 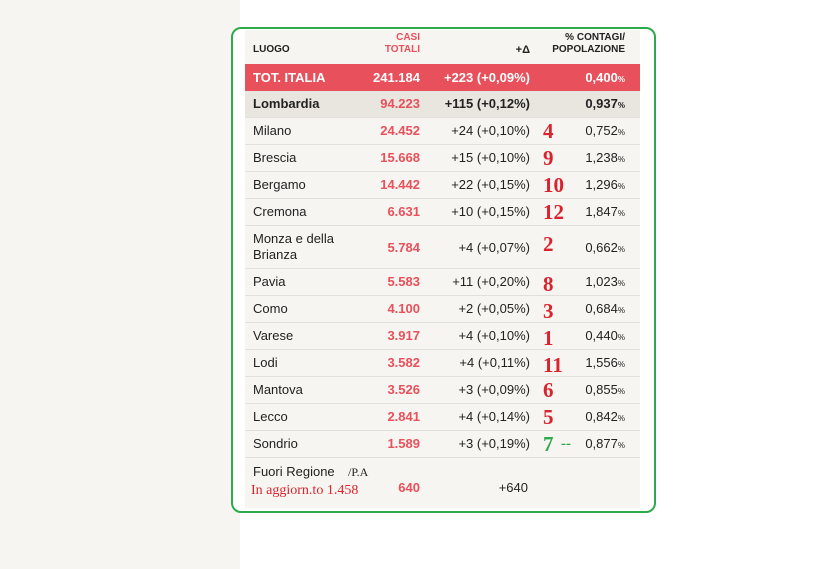 I want to click on row-pct-value: 0,440, so click(x=601, y=335).